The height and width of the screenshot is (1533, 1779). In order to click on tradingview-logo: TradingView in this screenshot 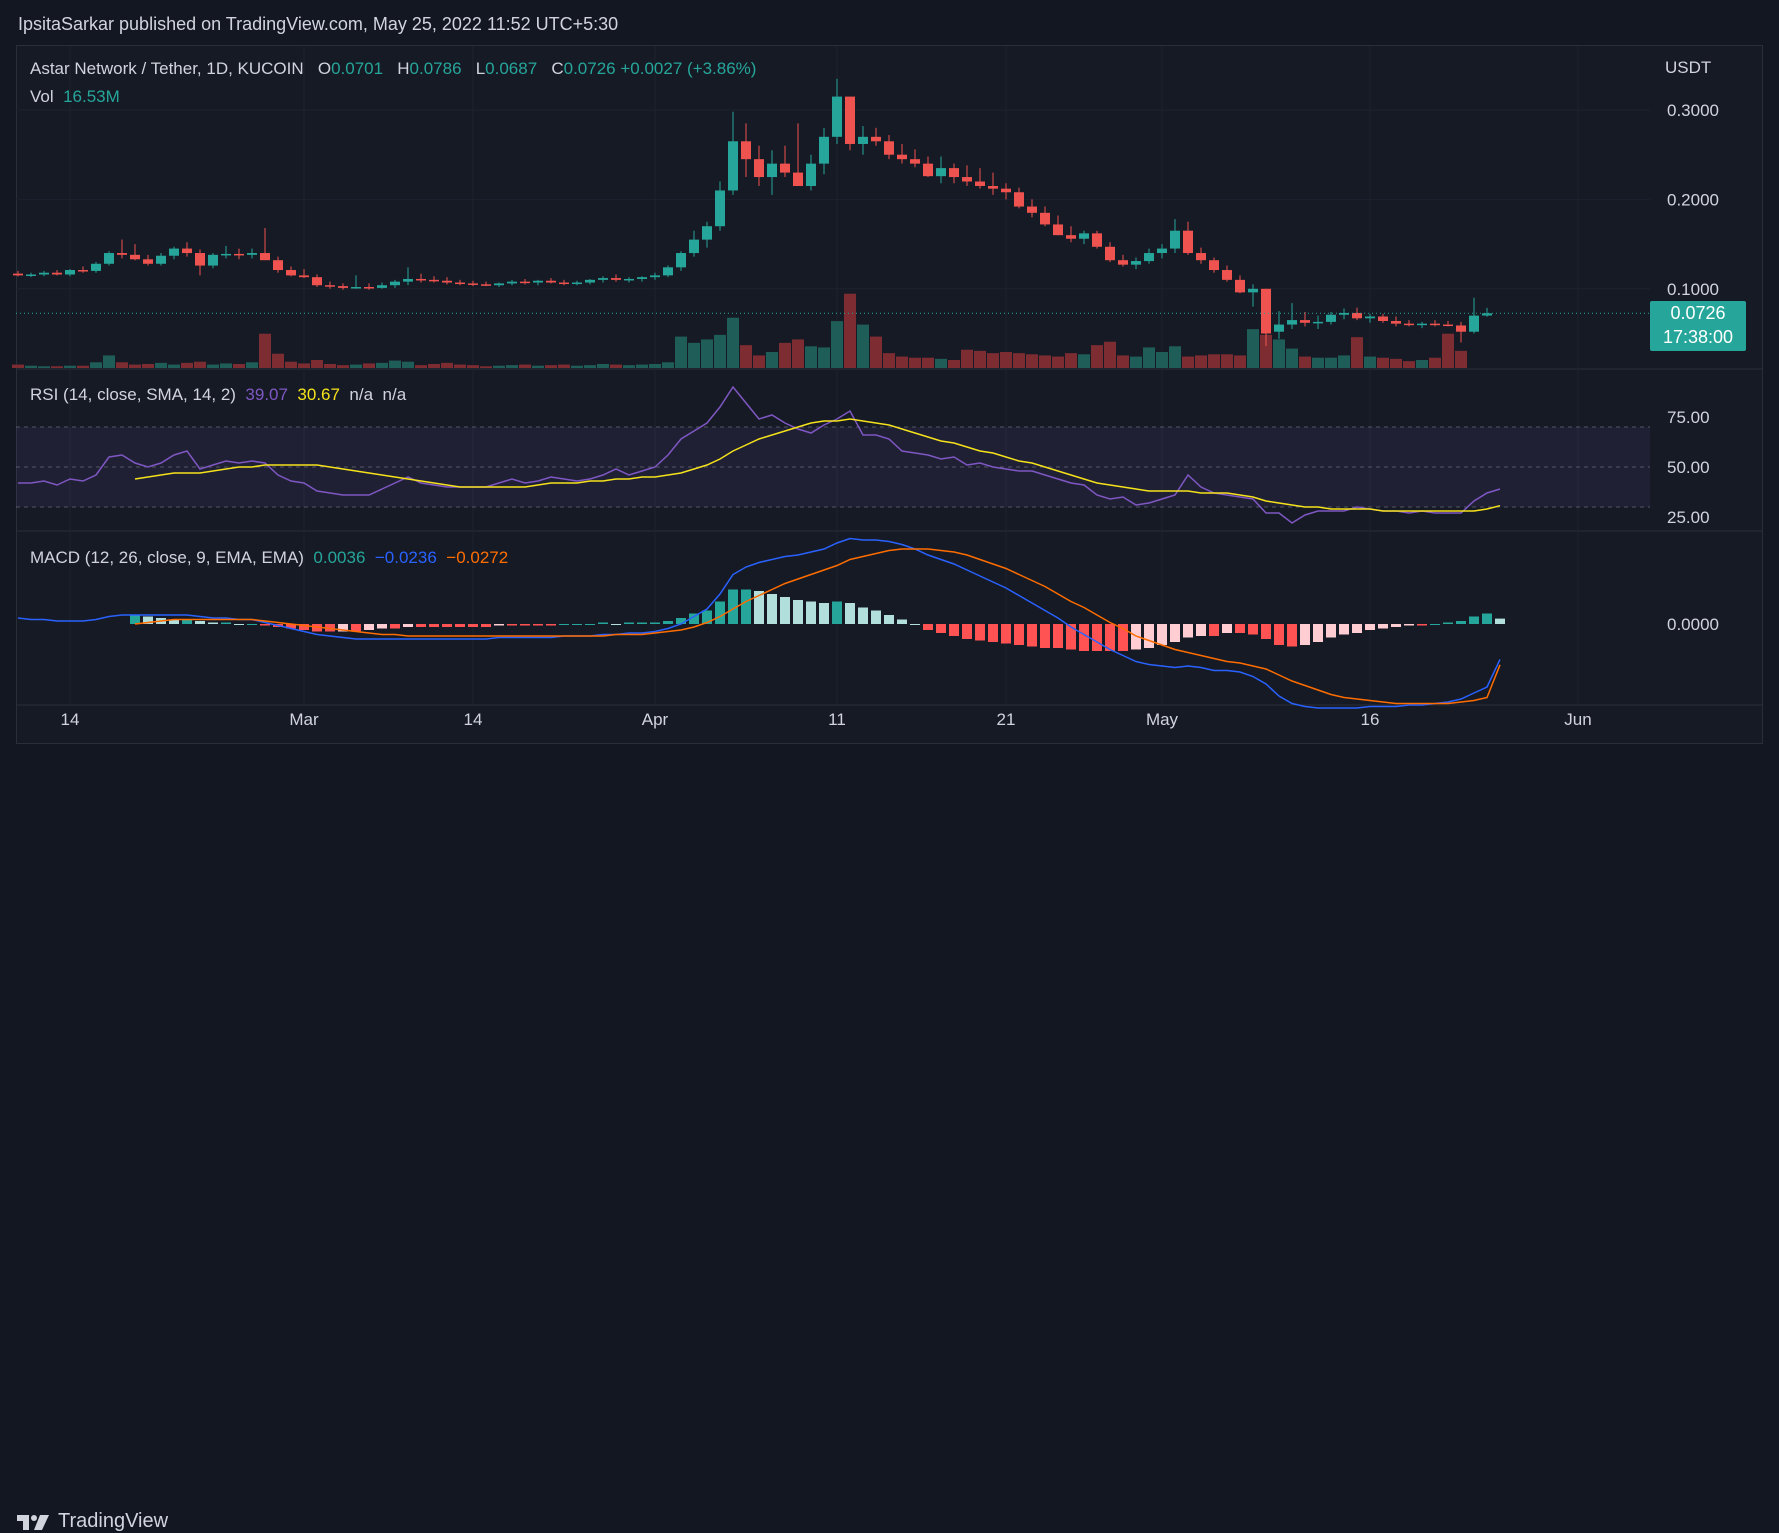, I will do `click(92, 1521)`.